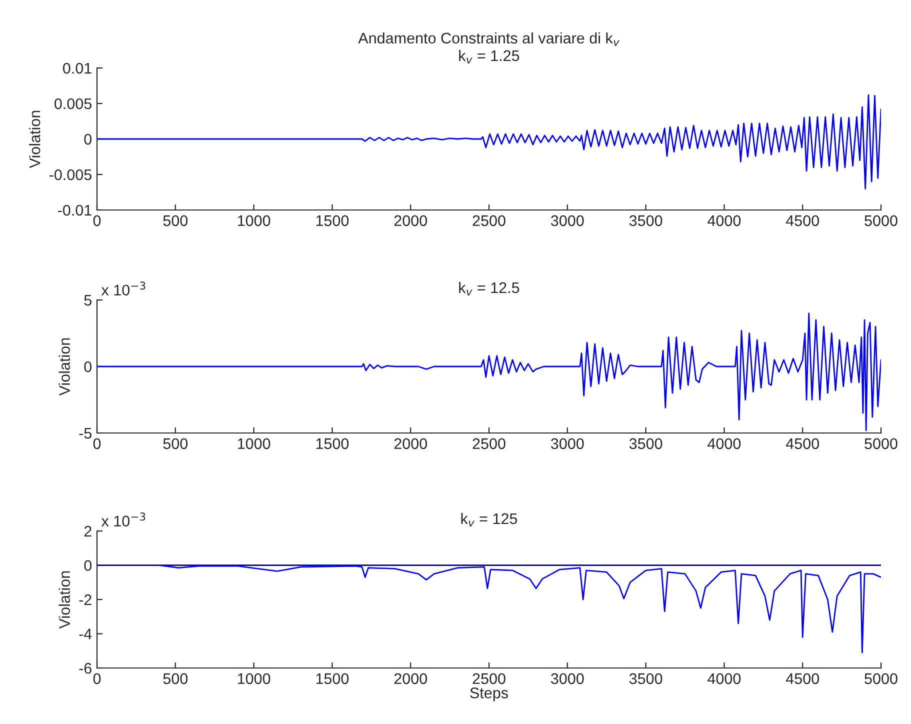  What do you see at coordinates (88, 300) in the screenshot?
I see `y-tick-label: 5` at bounding box center [88, 300].